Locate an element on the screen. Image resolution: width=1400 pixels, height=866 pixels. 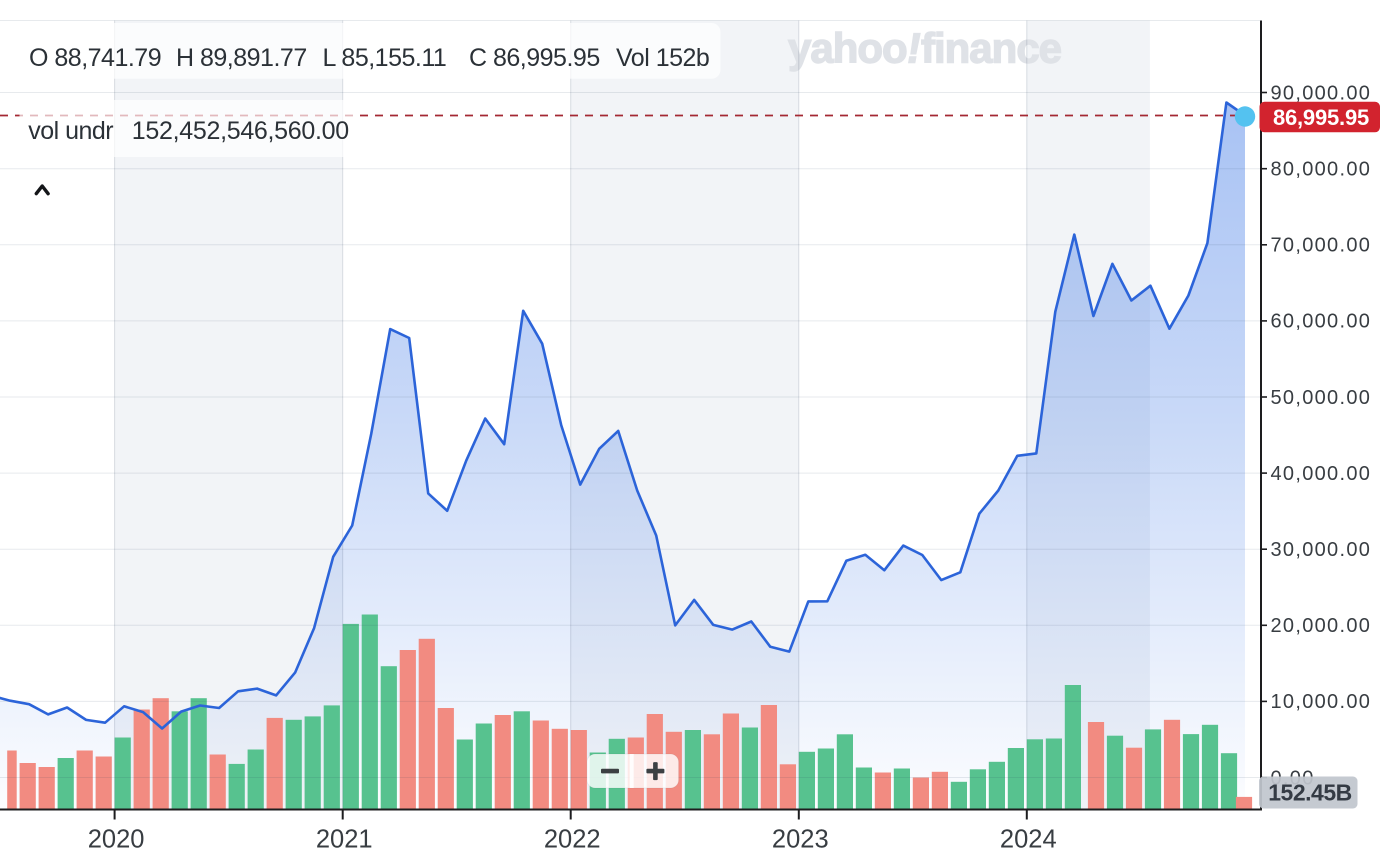
svg-text: Vol 152b is located at coordinates (662, 58).